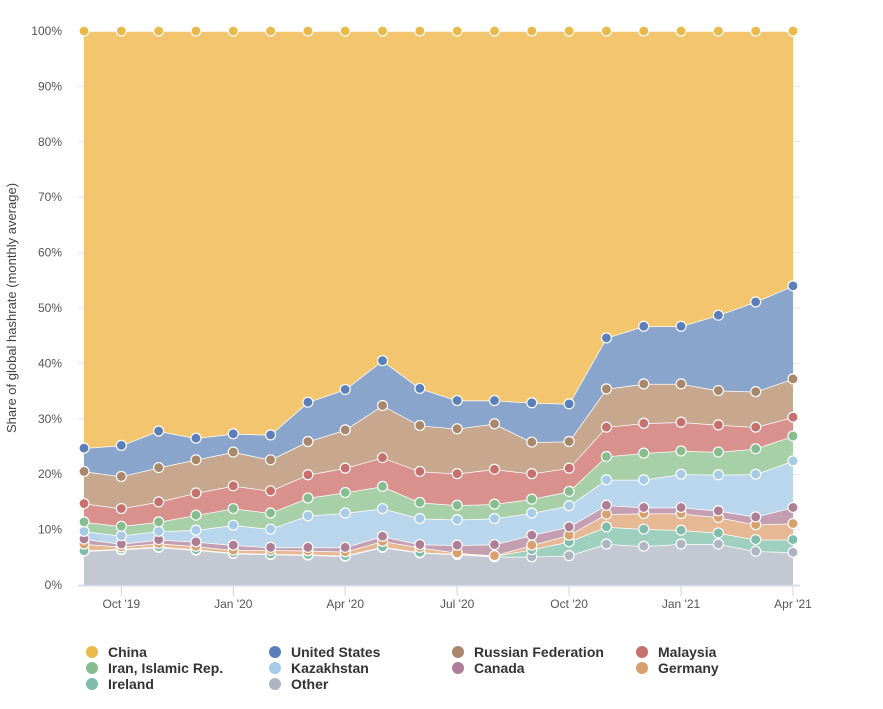 The width and height of the screenshot is (883, 709). Describe the element at coordinates (438, 504) in the screenshot. I see `area-kazakhstan` at that location.